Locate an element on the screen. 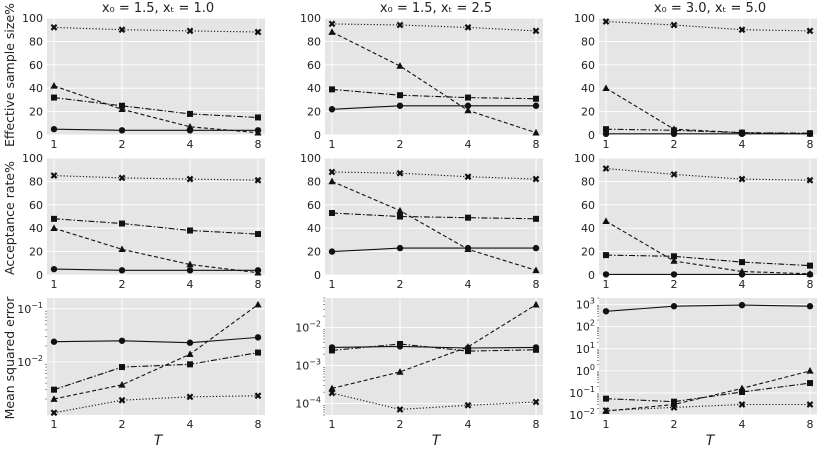  ytick-label: 10⁻² is located at coordinates (308, 327).